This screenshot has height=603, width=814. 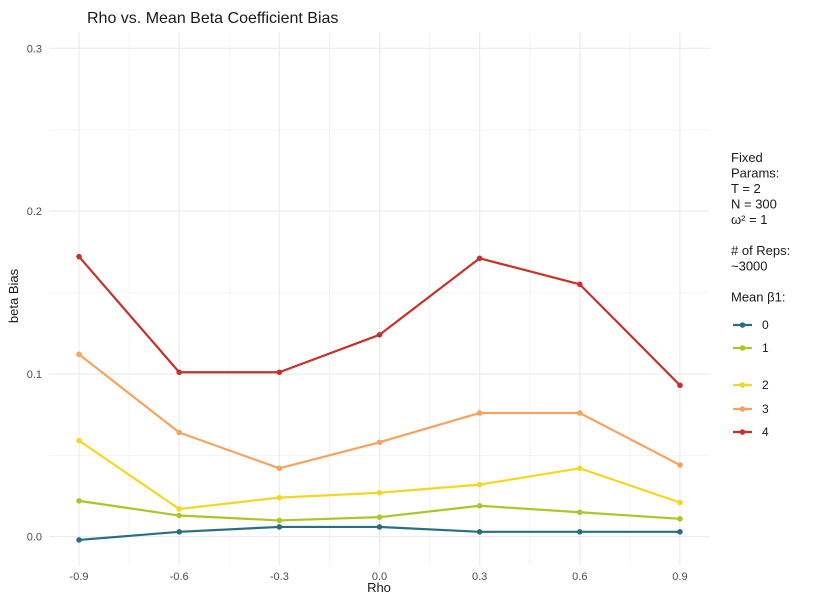 What do you see at coordinates (13, 295) in the screenshot?
I see `y-axis-title: beta Bias` at bounding box center [13, 295].